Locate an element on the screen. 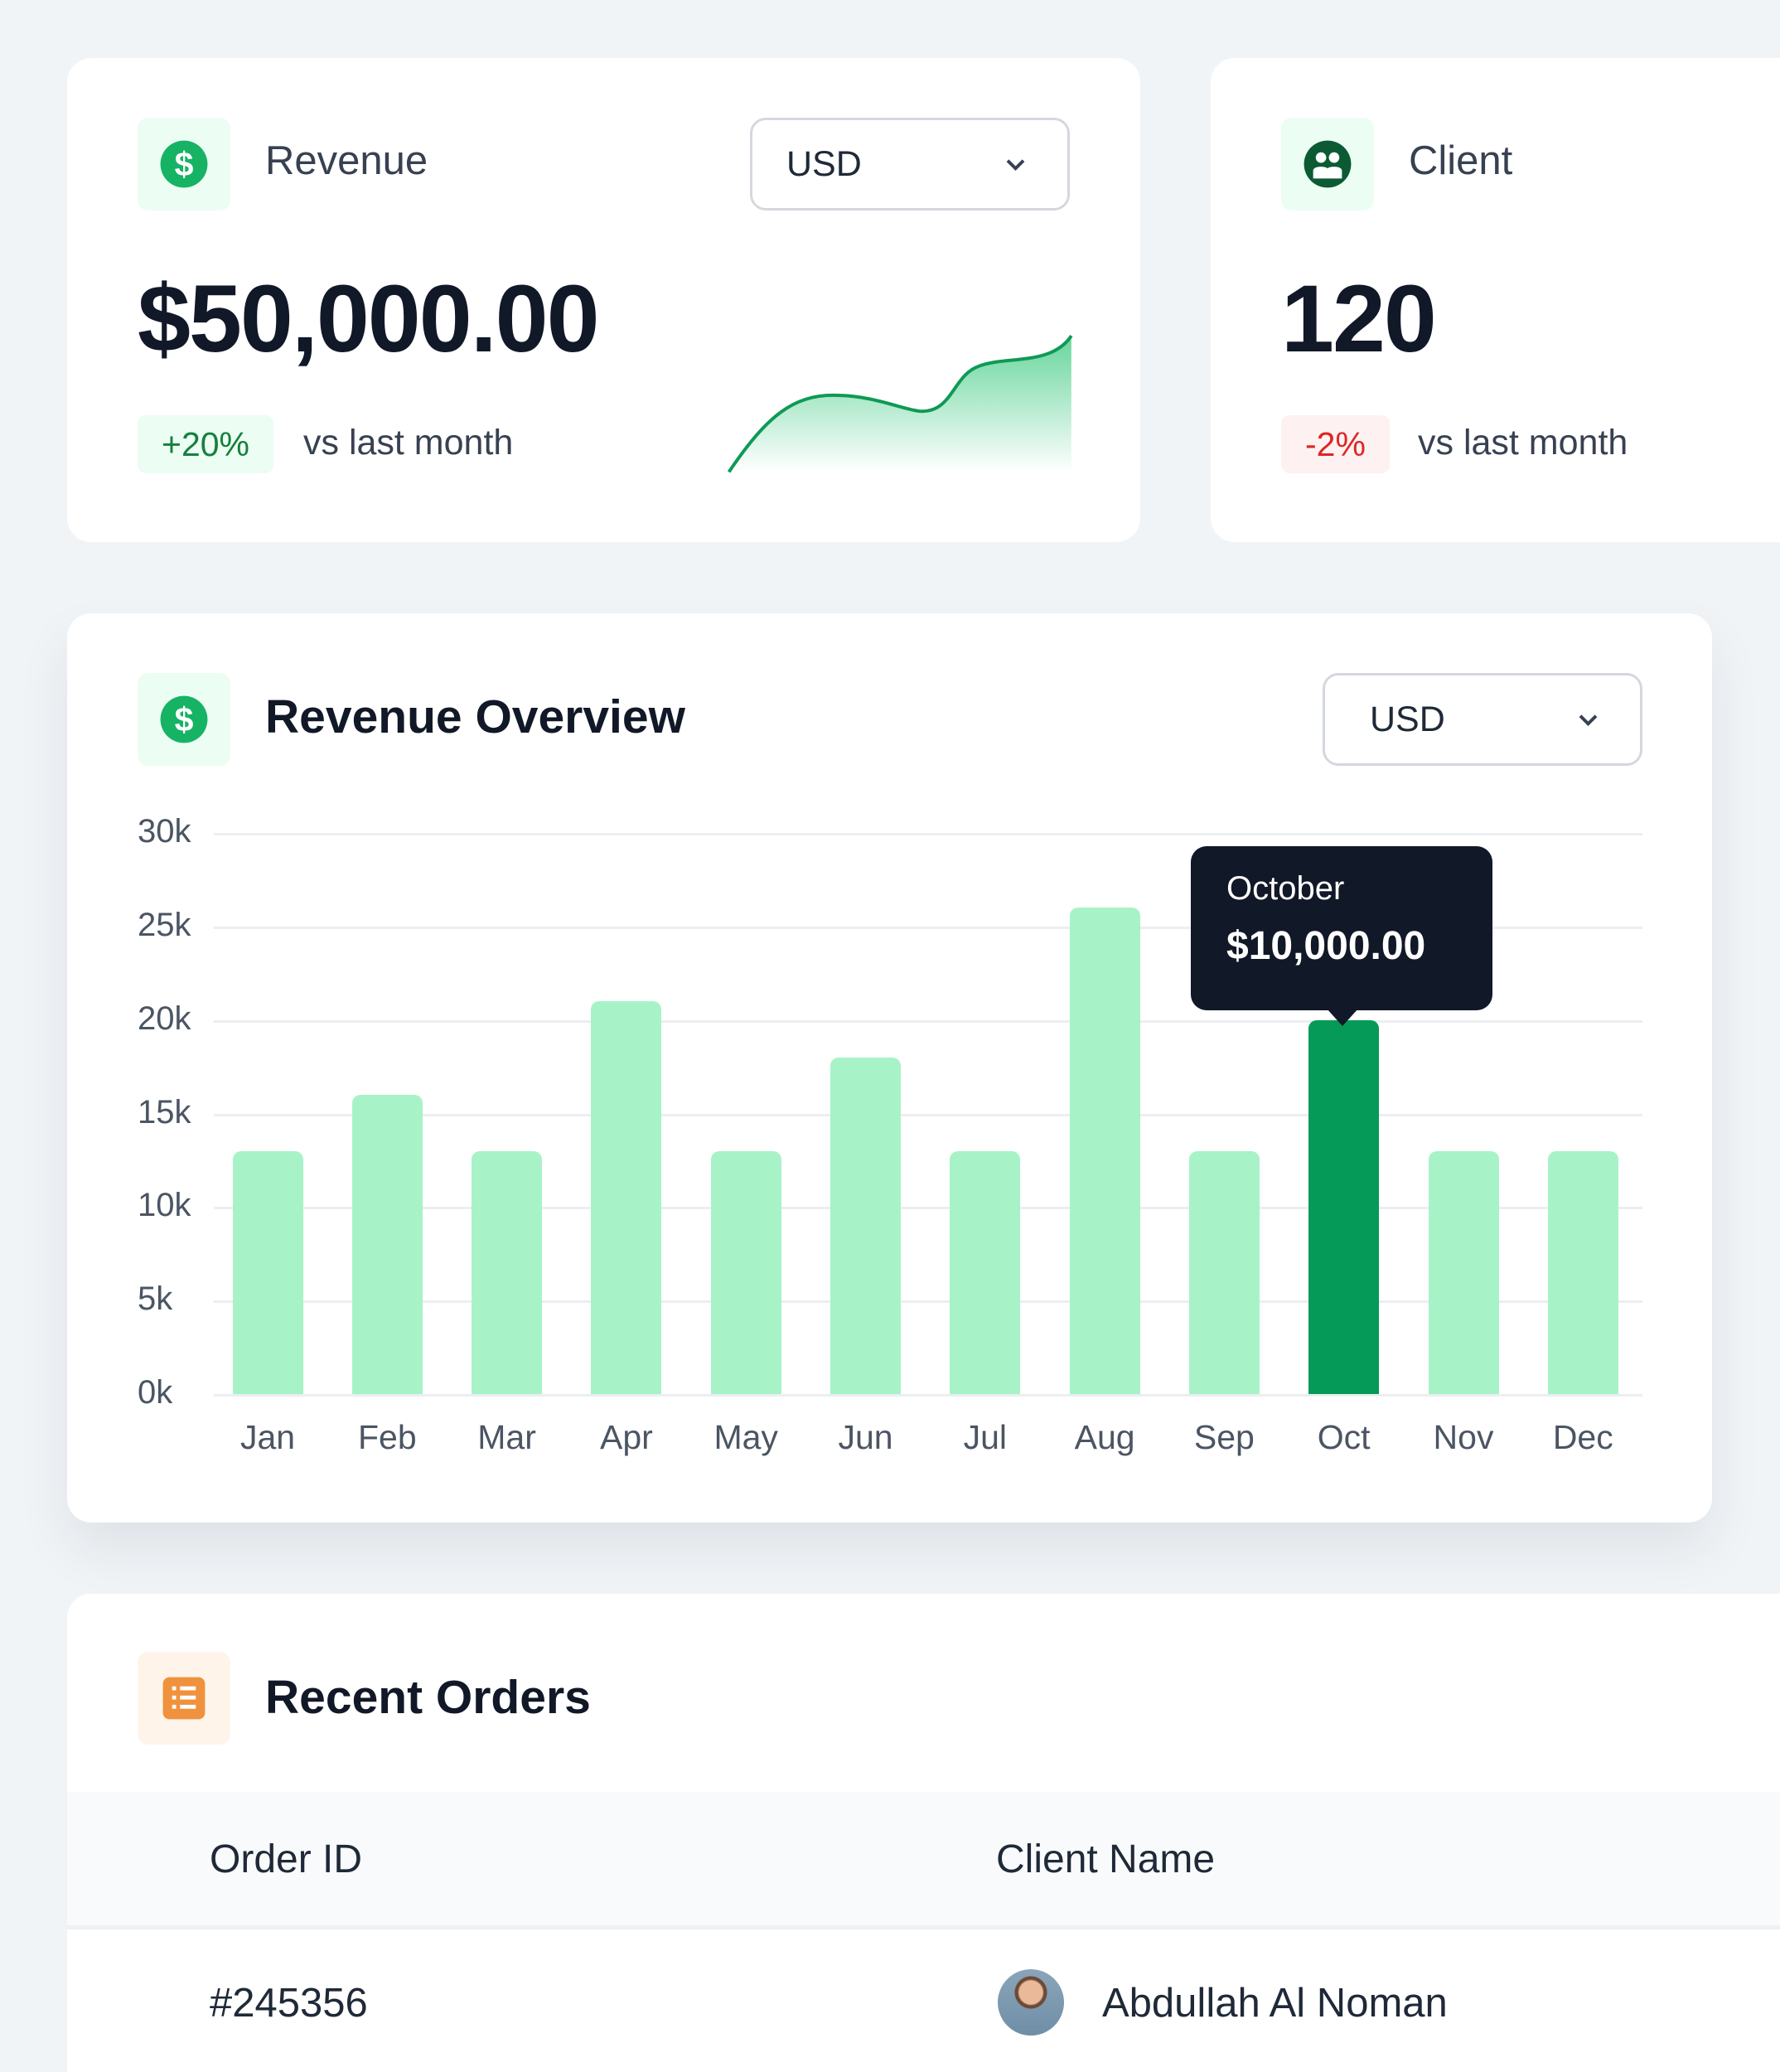 The width and height of the screenshot is (1780, 2072). x-tick-label: Apr is located at coordinates (626, 1437).